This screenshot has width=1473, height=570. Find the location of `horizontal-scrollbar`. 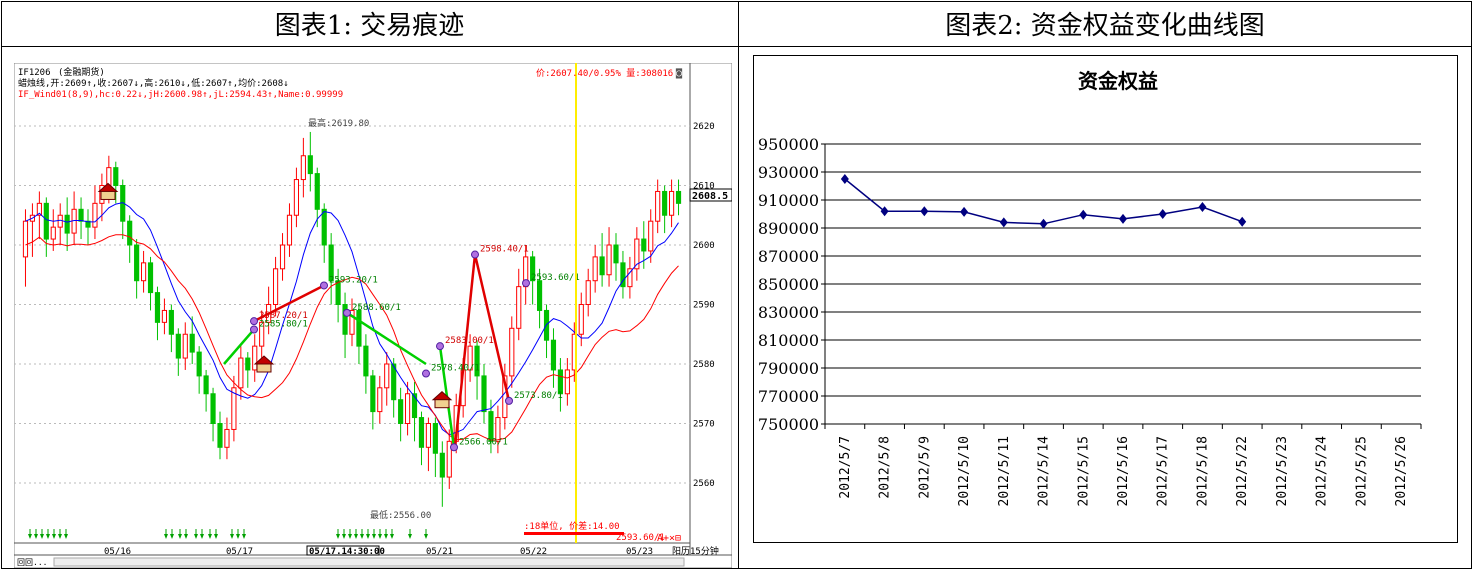

horizontal-scrollbar is located at coordinates (369, 562).